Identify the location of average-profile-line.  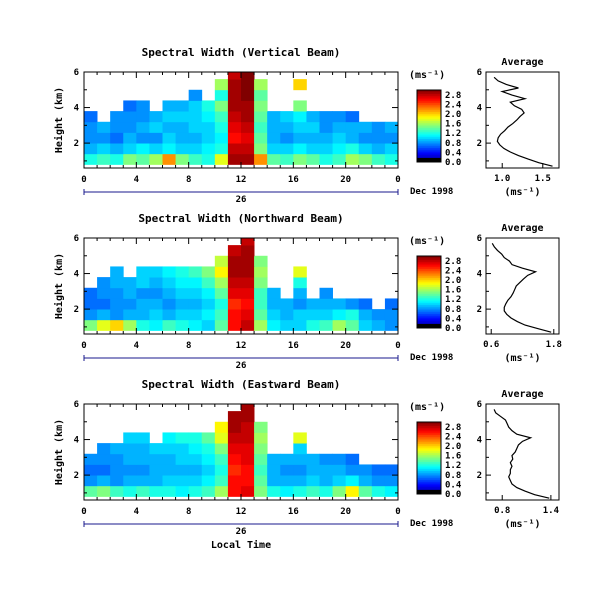
(521, 454).